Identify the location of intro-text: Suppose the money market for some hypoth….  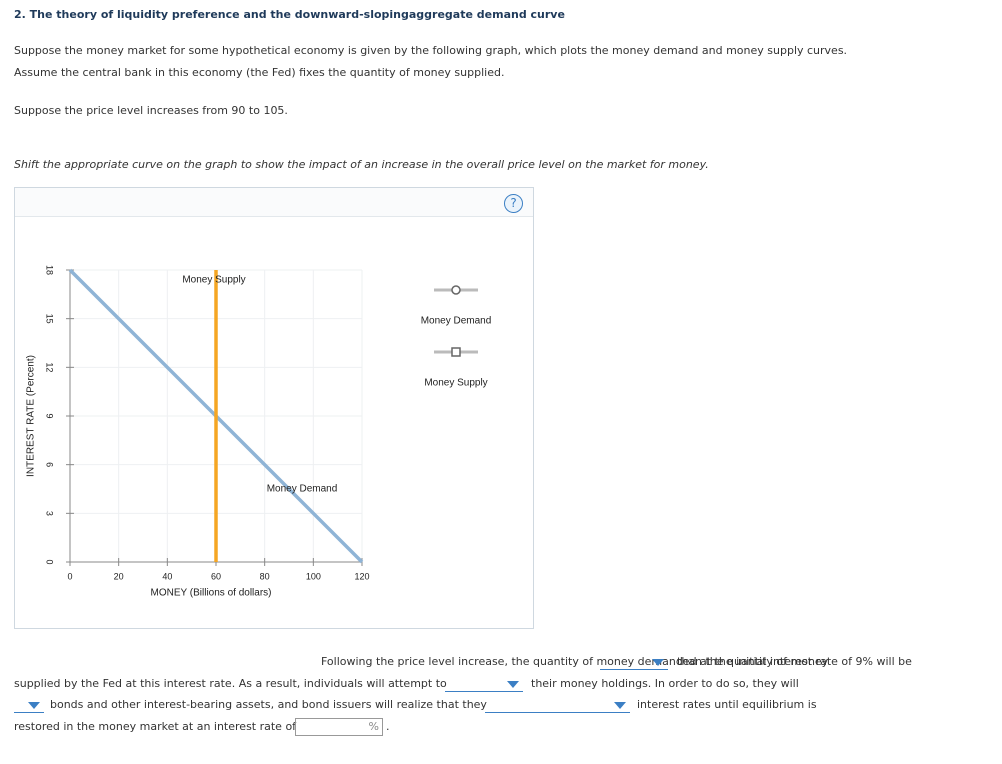
(431, 50).